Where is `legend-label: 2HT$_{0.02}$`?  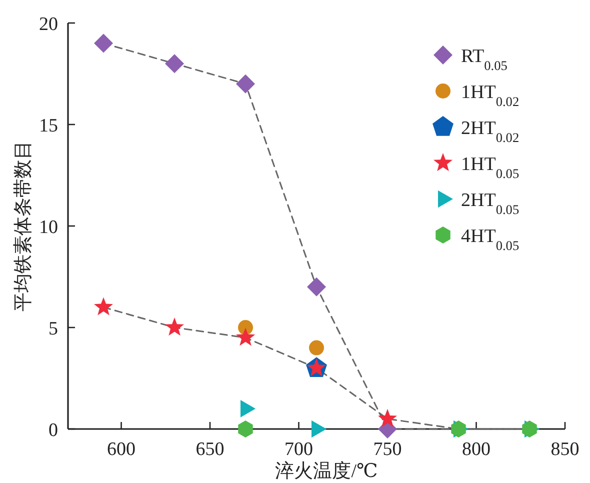
legend-label: 2HT$_{0.02}$ is located at coordinates (490, 131).